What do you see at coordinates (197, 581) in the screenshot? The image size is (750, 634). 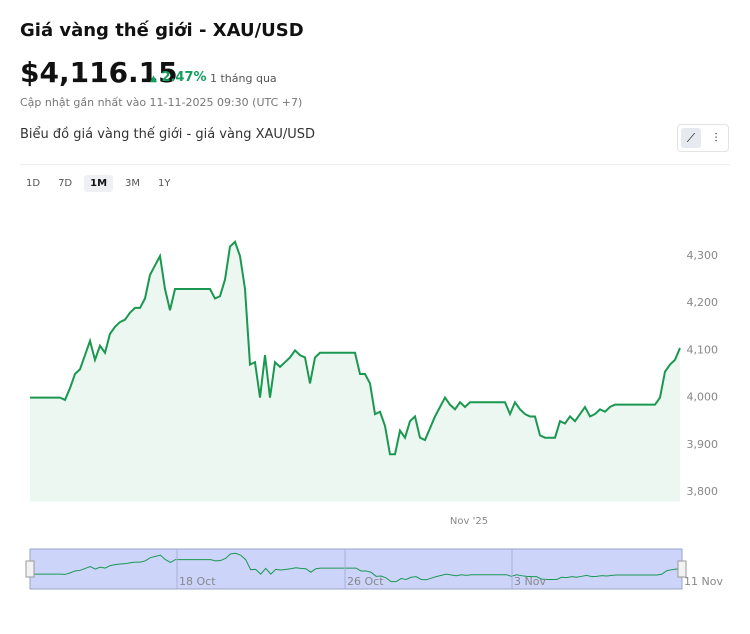 I see `navigator-label: 18 Oct` at bounding box center [197, 581].